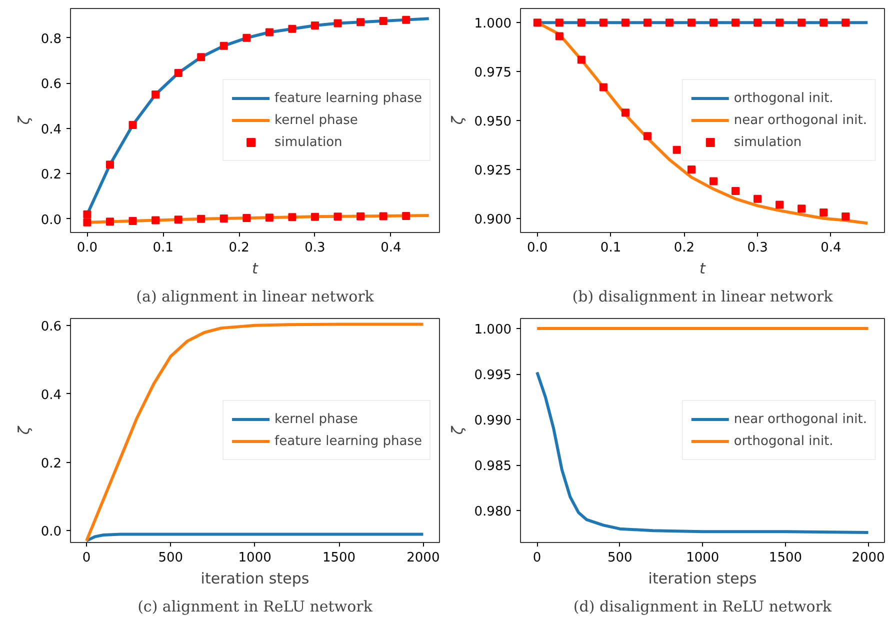 Image resolution: width=891 pixels, height=630 pixels. Describe the element at coordinates (493, 512) in the screenshot. I see `y-tick-label: 0.980` at that location.